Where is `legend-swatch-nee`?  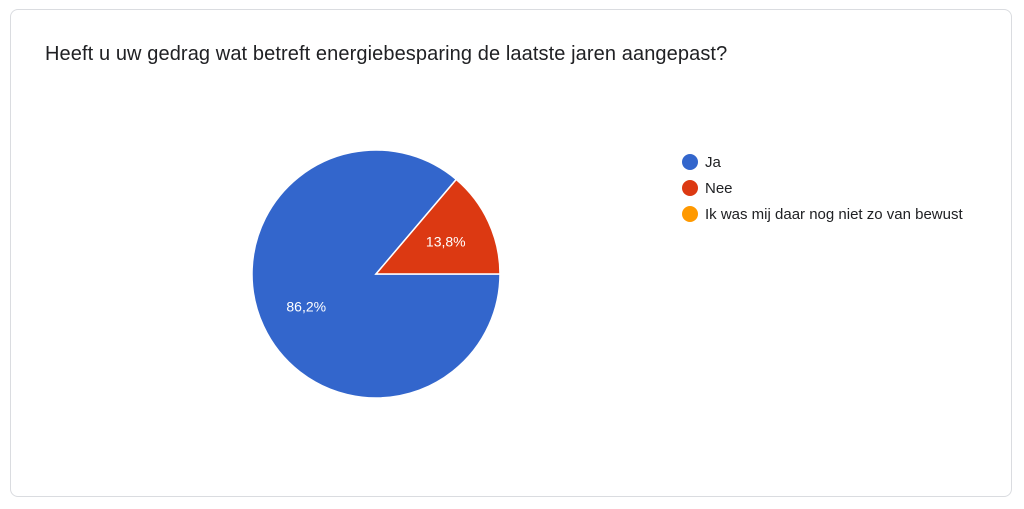 legend-swatch-nee is located at coordinates (690, 188).